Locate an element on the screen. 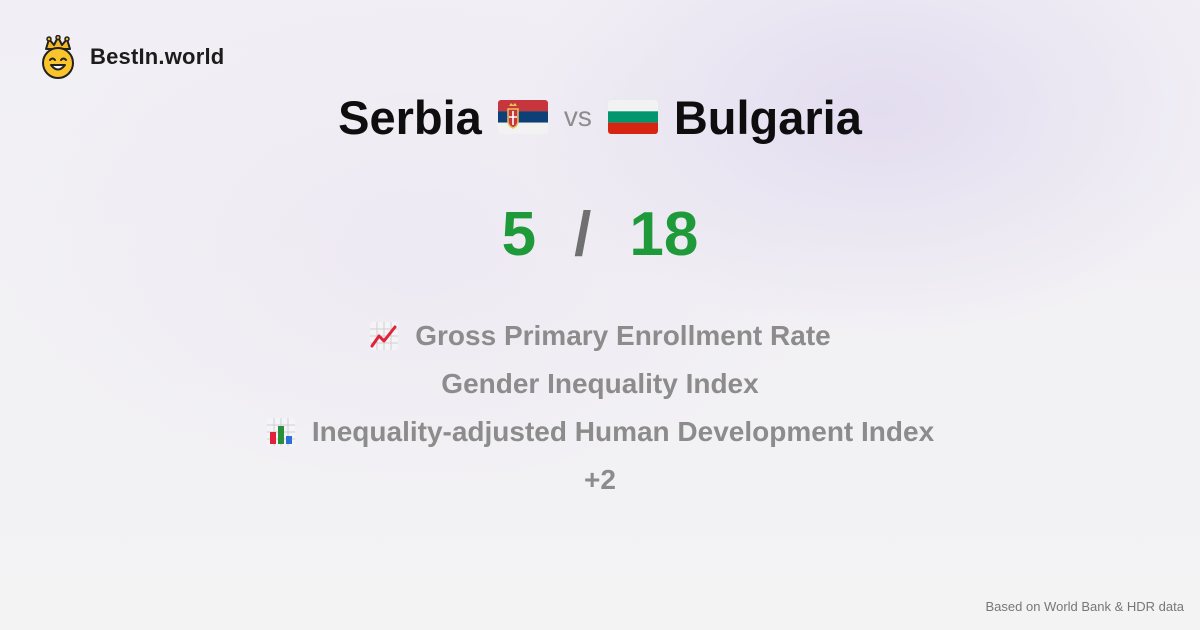 The width and height of the screenshot is (1200, 630). score: 5 / 18 is located at coordinates (600, 234).